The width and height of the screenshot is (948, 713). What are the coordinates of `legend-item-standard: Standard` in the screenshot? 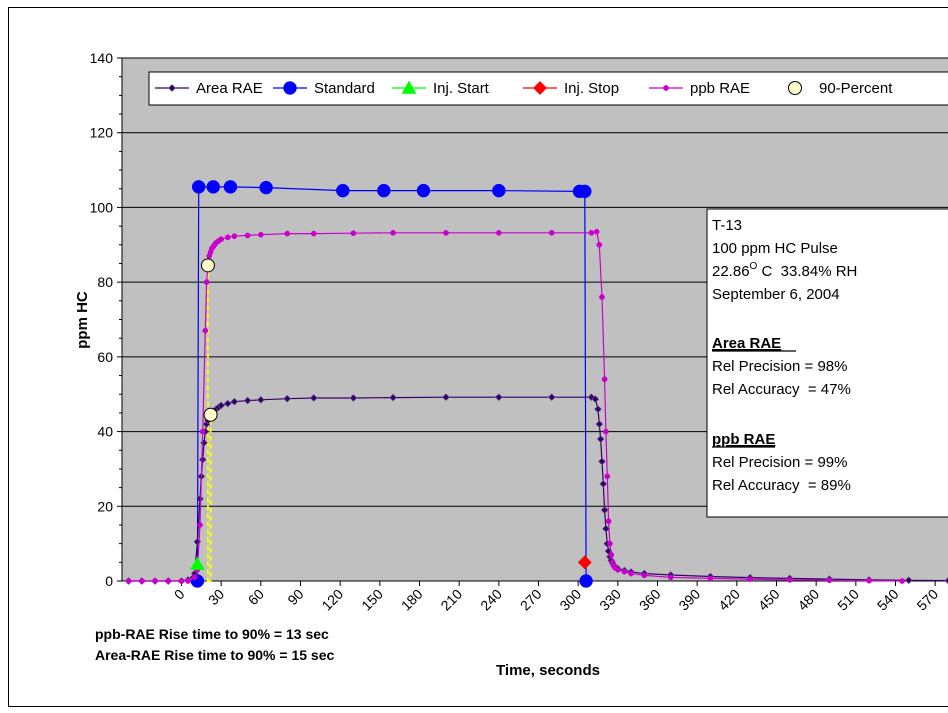 It's located at (324, 88).